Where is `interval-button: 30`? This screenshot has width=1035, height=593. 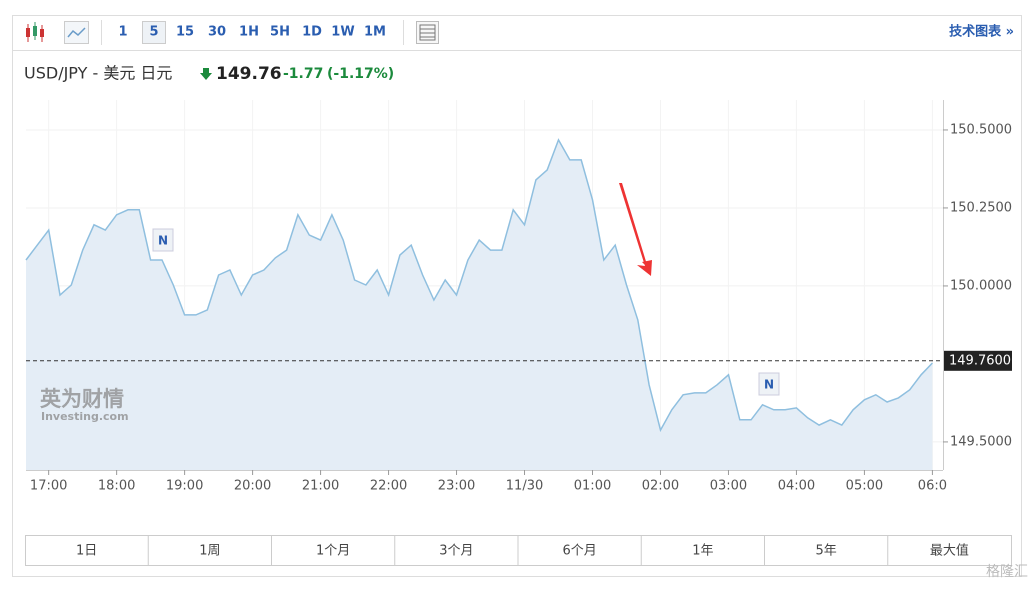
interval-button: 30 is located at coordinates (217, 32).